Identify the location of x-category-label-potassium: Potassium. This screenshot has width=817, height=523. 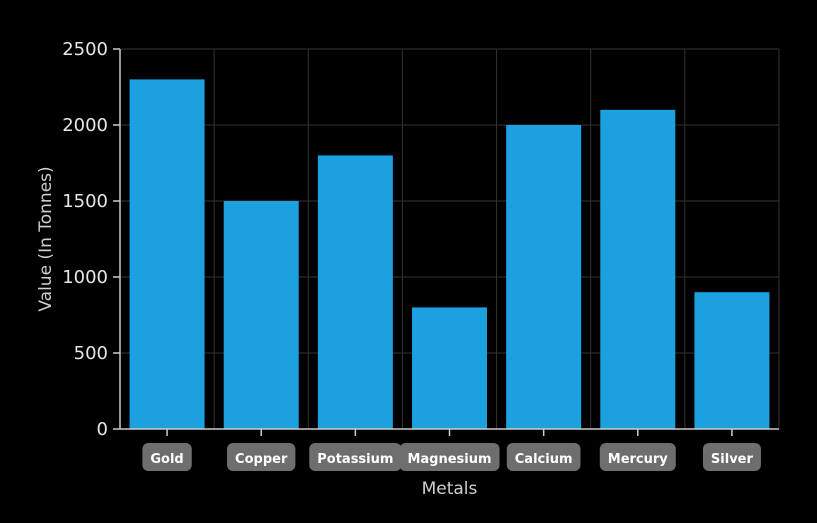
(355, 457).